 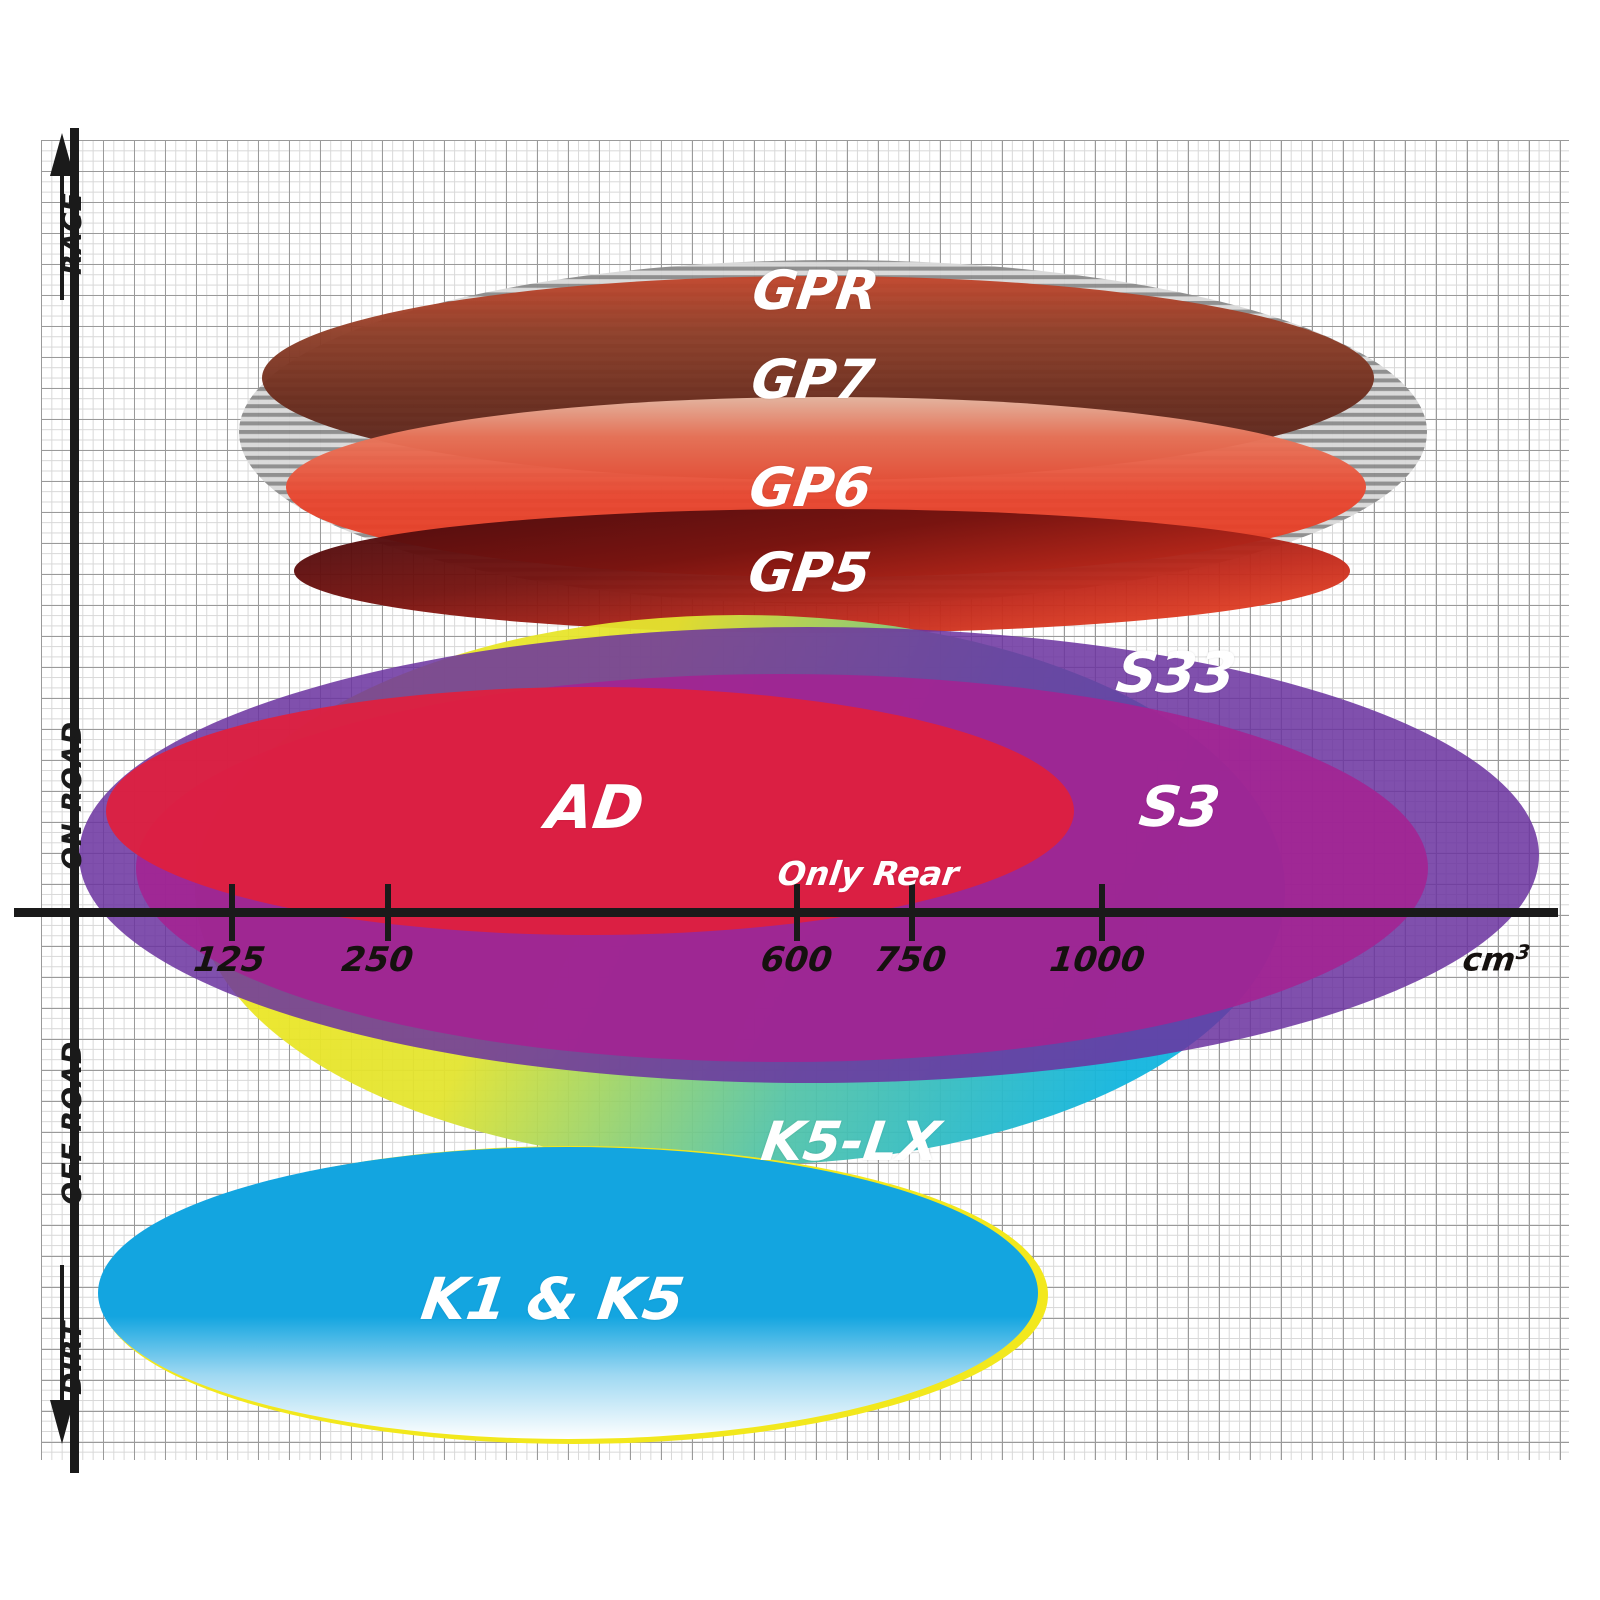 I want to click on label-s33: S33, so click(x=1176, y=673).